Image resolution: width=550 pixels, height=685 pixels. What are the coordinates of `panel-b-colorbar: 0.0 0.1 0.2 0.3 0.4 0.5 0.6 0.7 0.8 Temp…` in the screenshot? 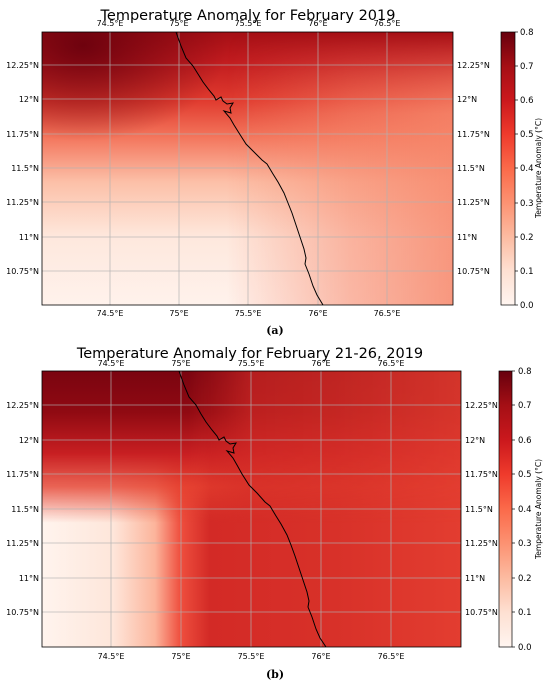 It's located at (520, 510).